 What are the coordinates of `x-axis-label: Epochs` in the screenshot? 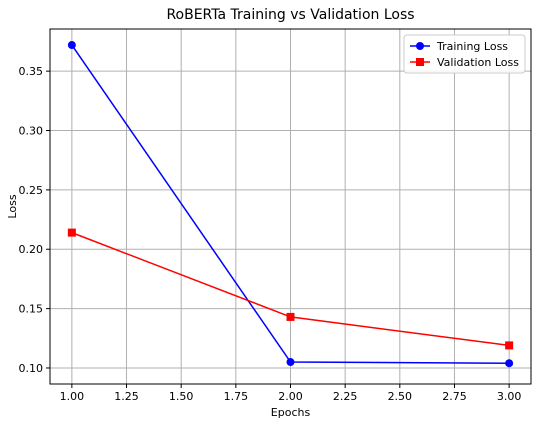 It's located at (291, 412).